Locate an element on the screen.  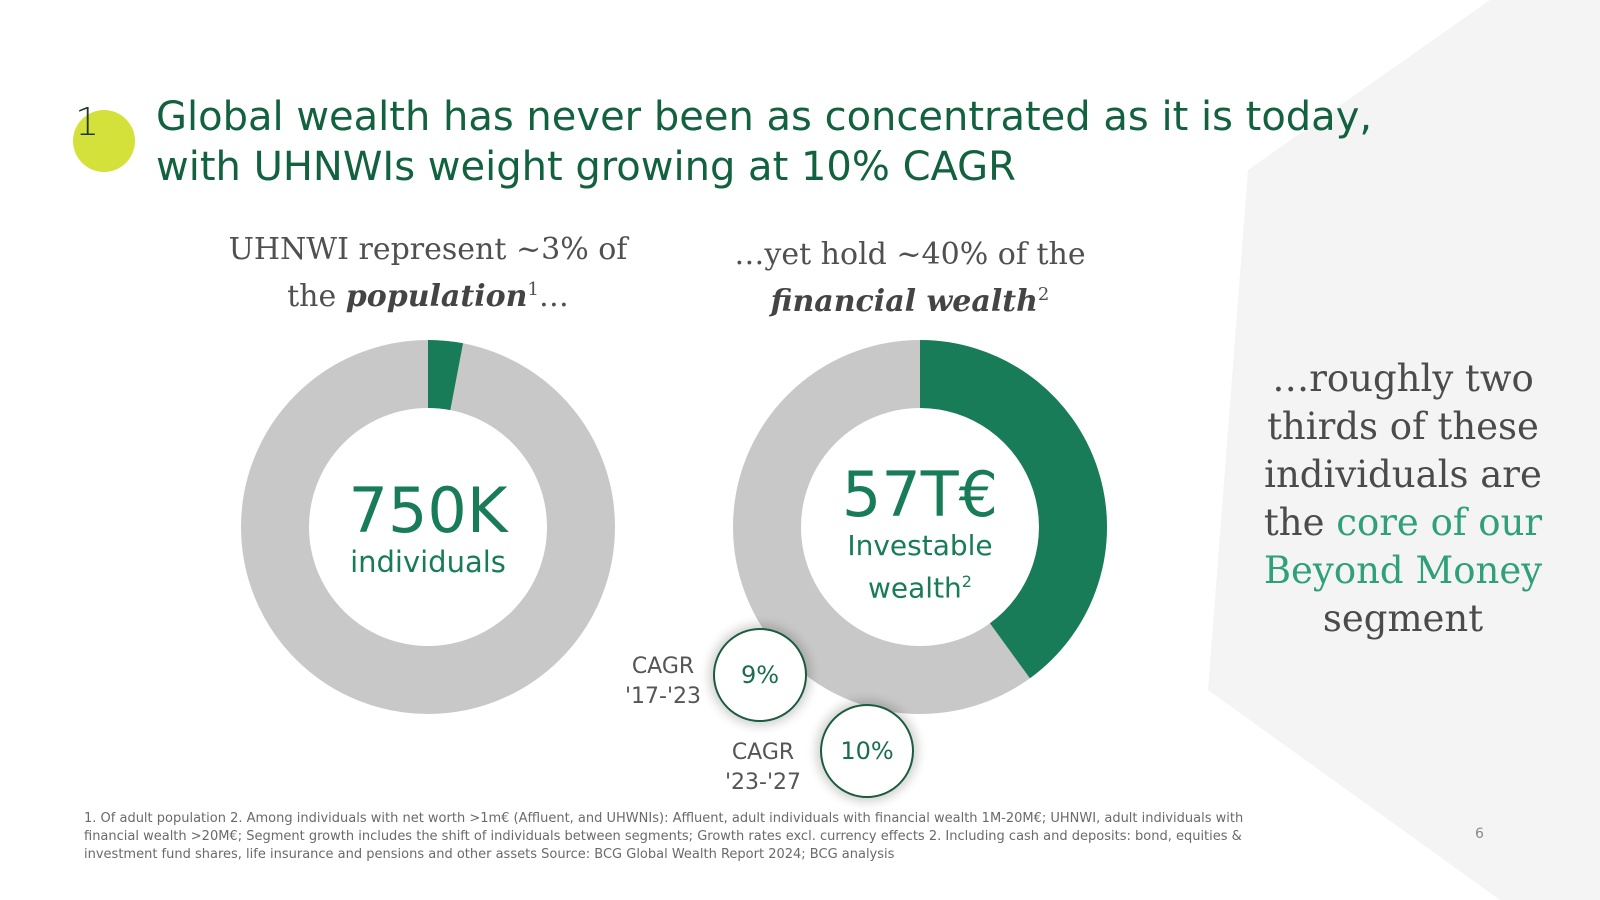
population-center-text: 750K individuals is located at coordinates (428, 529).